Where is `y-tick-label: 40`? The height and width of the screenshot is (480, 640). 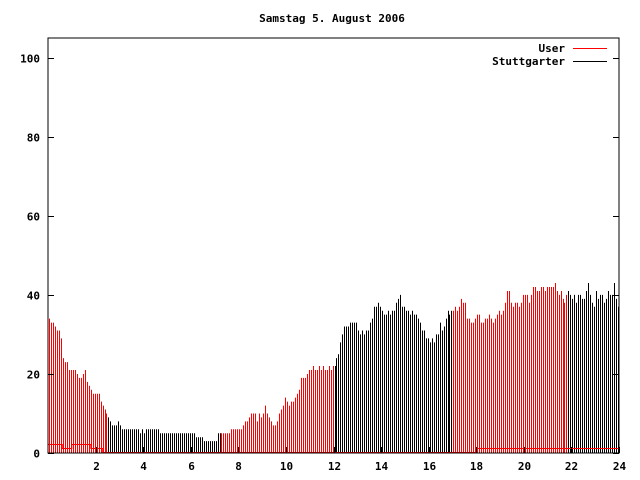
y-tick-label: 40 is located at coordinates (33, 296).